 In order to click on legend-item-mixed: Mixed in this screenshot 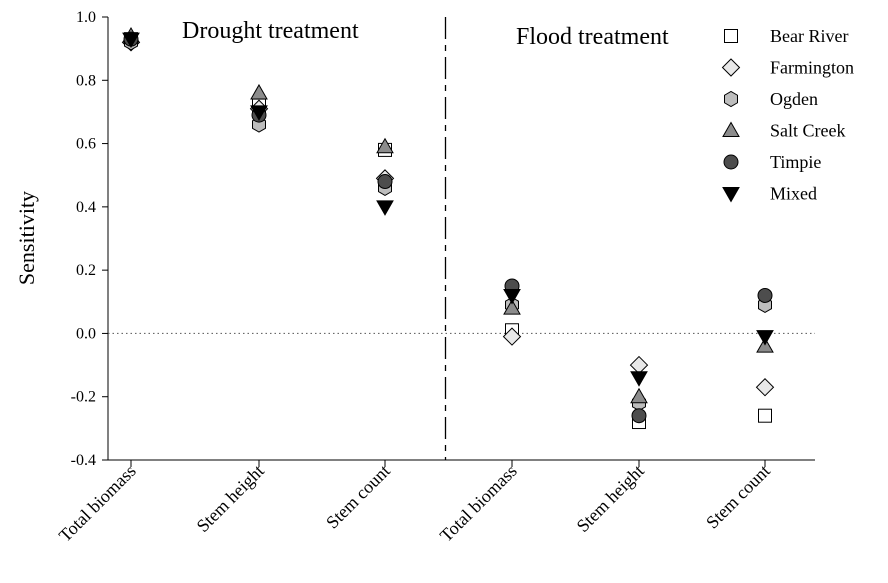, I will do `click(769, 194)`.